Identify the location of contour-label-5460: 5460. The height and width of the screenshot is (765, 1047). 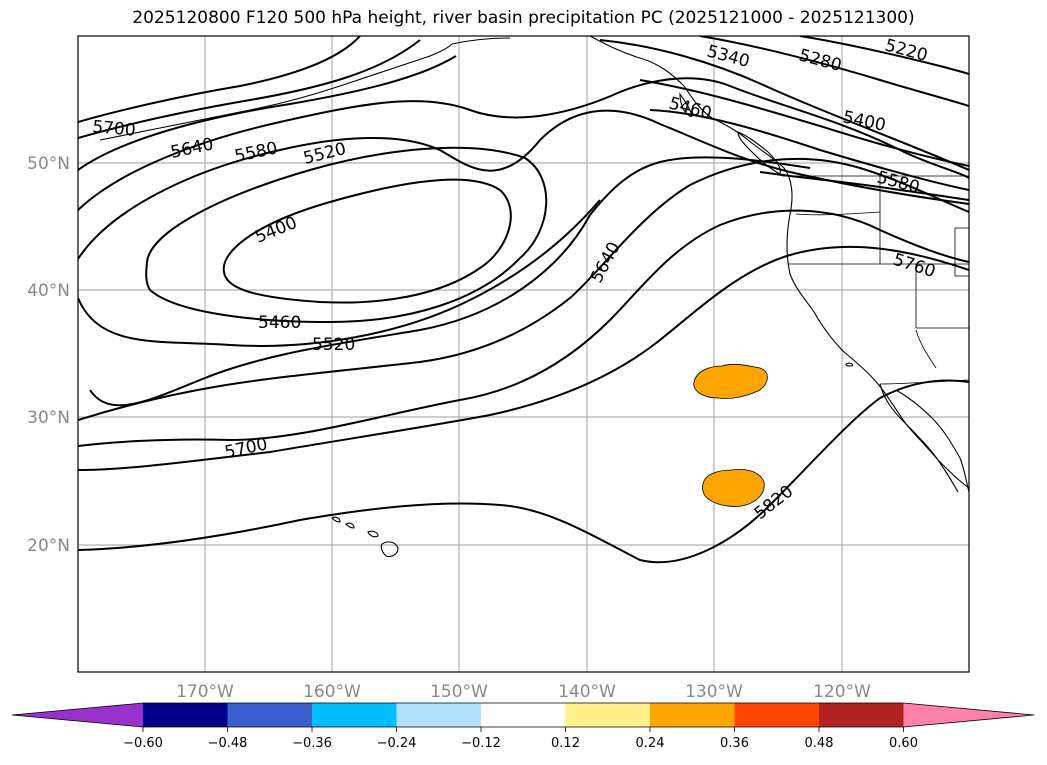
(279, 323).